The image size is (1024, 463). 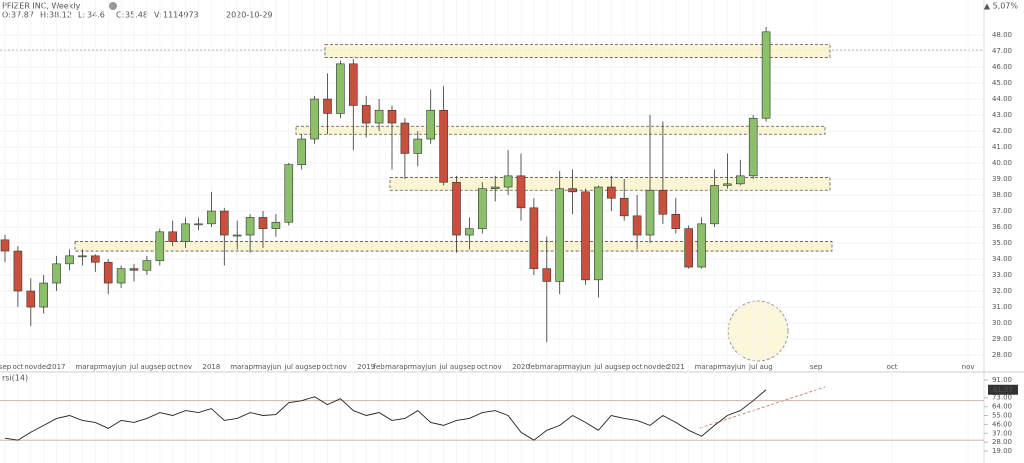 What do you see at coordinates (1002, 416) in the screenshot?
I see `rsi-tick-label: 55.00` at bounding box center [1002, 416].